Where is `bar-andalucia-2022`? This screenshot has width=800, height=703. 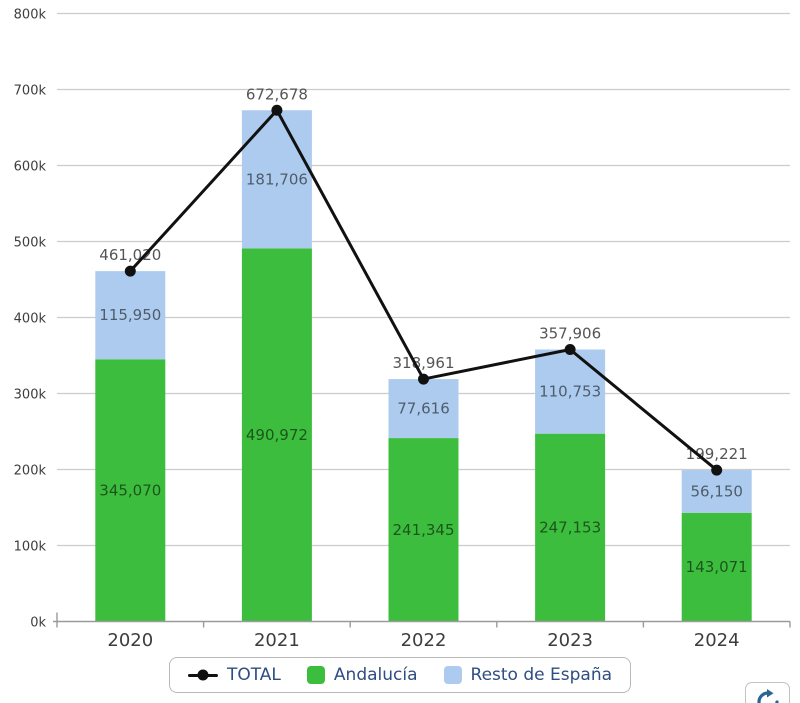 bar-andalucia-2022 is located at coordinates (423, 530).